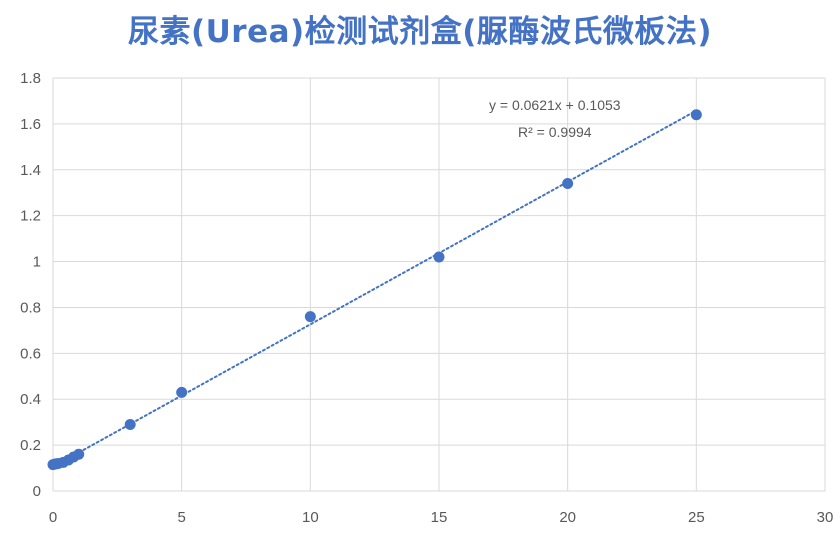  Describe the element at coordinates (181, 517) in the screenshot. I see `x-tick-label: 5` at that location.